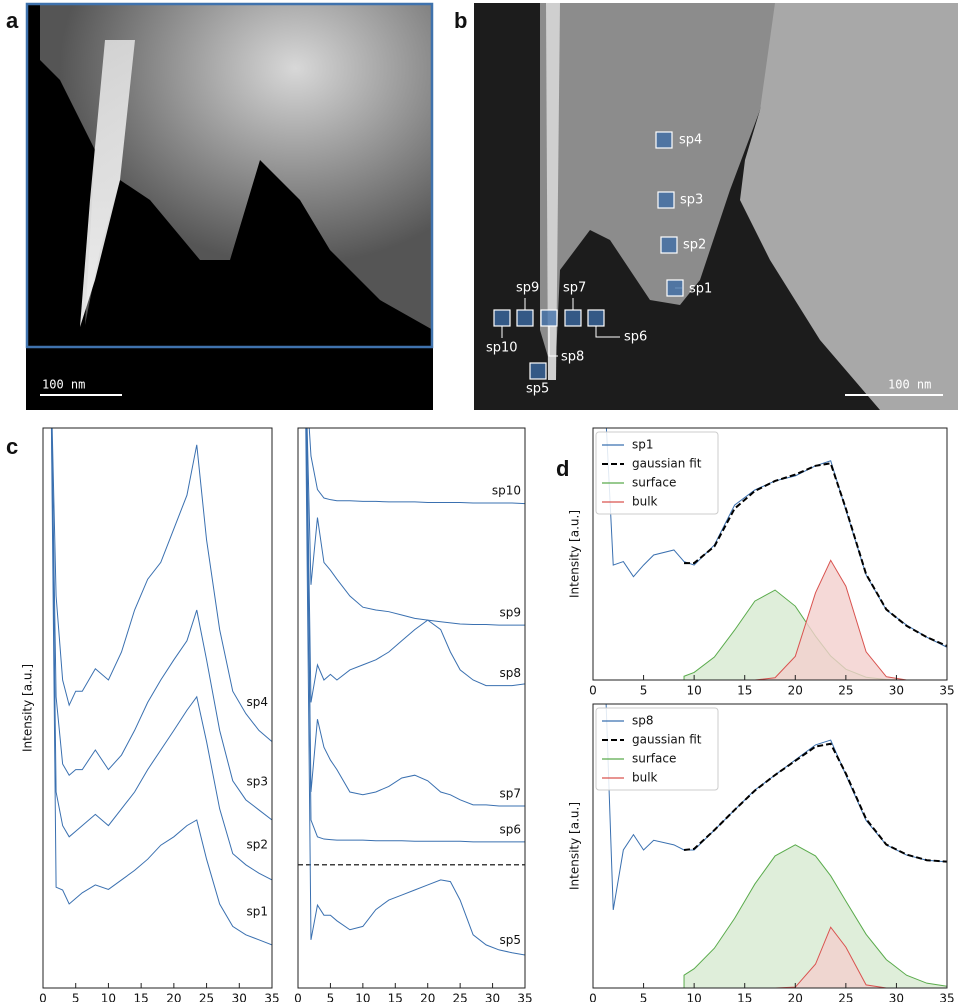 The width and height of the screenshot is (962, 1002). What do you see at coordinates (510, 613) in the screenshot?
I see `series-label: sp9` at bounding box center [510, 613].